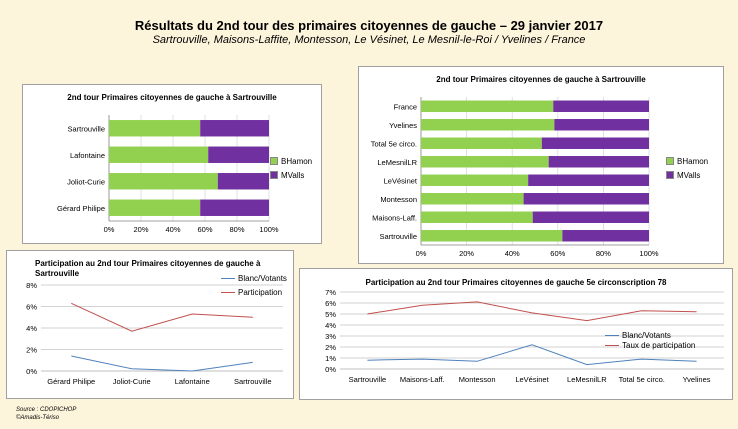  I want to click on category-label: Maisons-Laff., so click(394, 217).